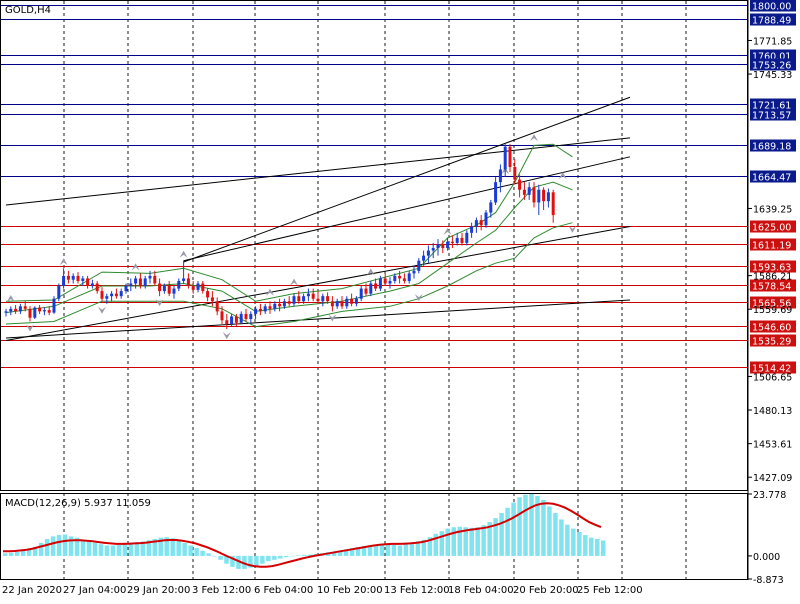 The height and width of the screenshot is (604, 800). I want to click on price-level-tag-label: 1578.54, so click(771, 287).